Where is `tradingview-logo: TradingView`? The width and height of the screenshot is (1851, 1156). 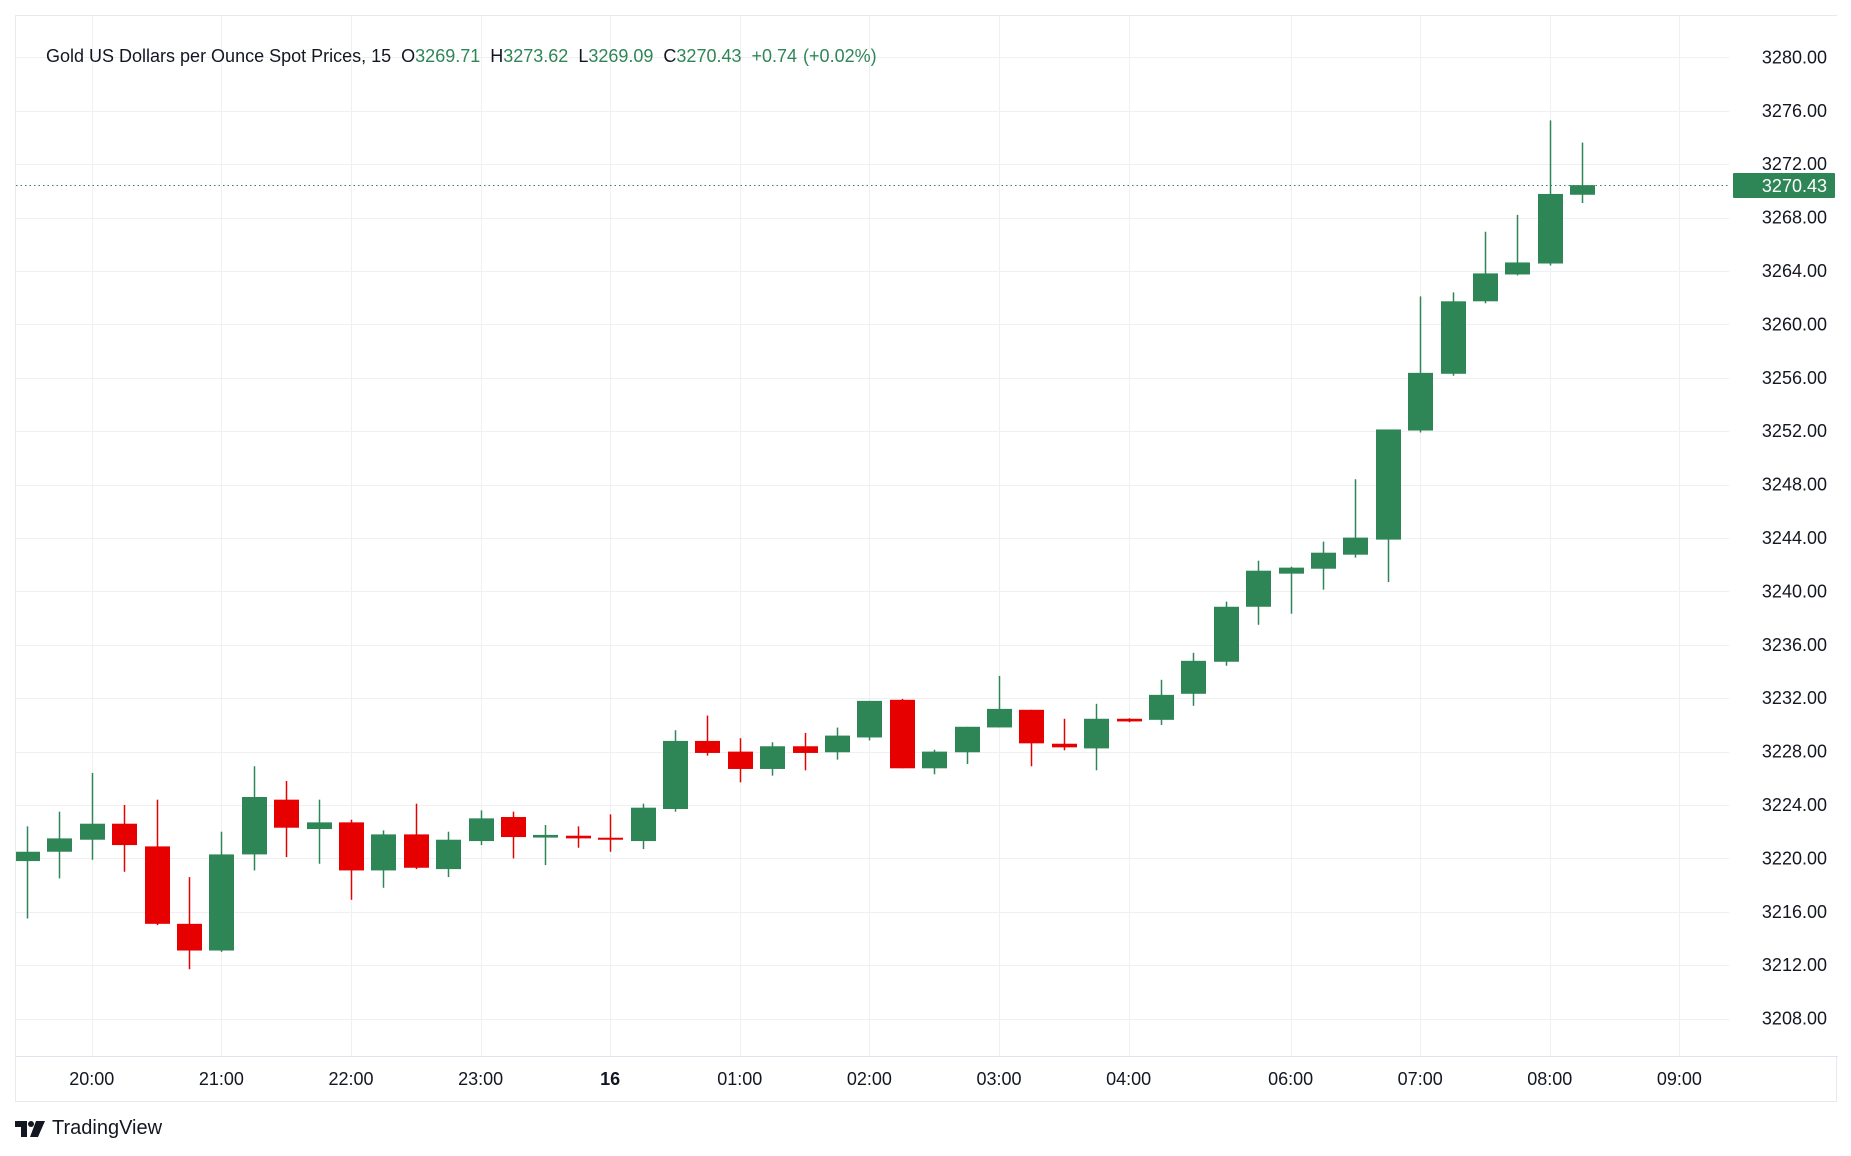
tradingview-logo: TradingView is located at coordinates (88, 1128).